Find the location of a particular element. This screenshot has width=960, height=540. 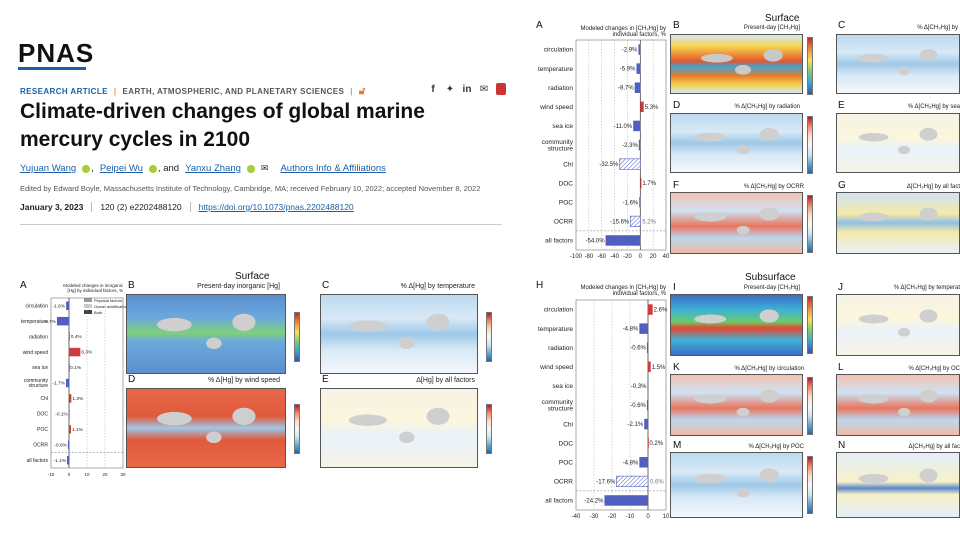

tick-label: 40 is located at coordinates (666, 257).